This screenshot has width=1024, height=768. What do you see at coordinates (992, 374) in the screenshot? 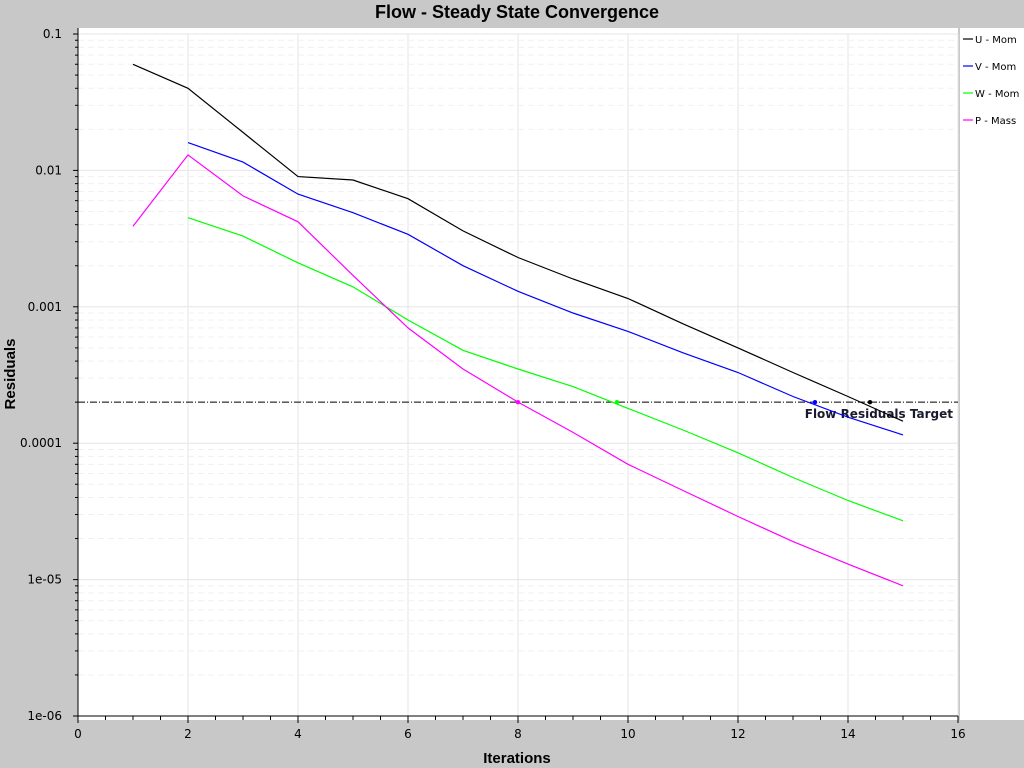
I see `legend-panel` at bounding box center [992, 374].